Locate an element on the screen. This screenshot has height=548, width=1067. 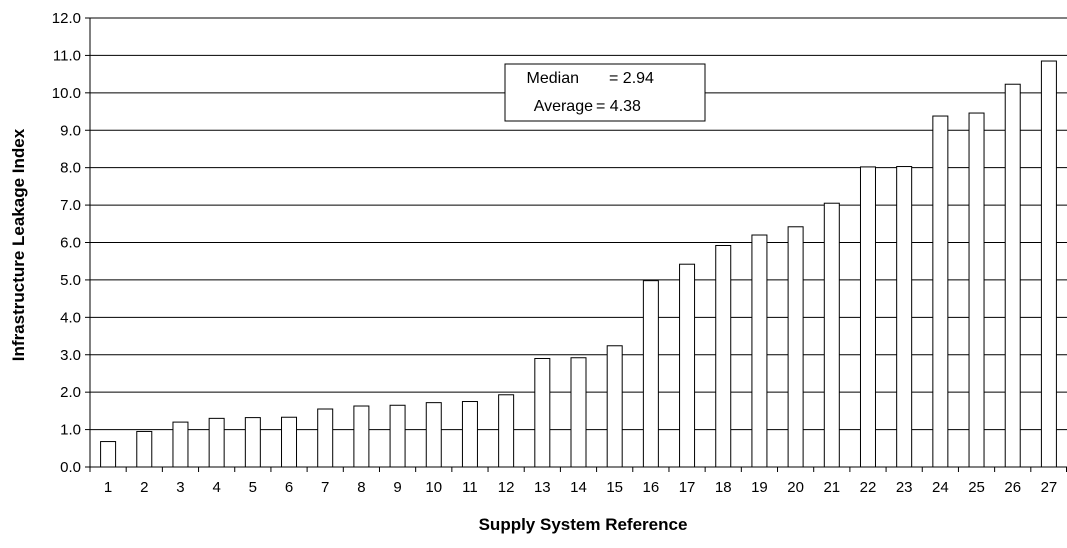
x-tick-label: 7 is located at coordinates (325, 487).